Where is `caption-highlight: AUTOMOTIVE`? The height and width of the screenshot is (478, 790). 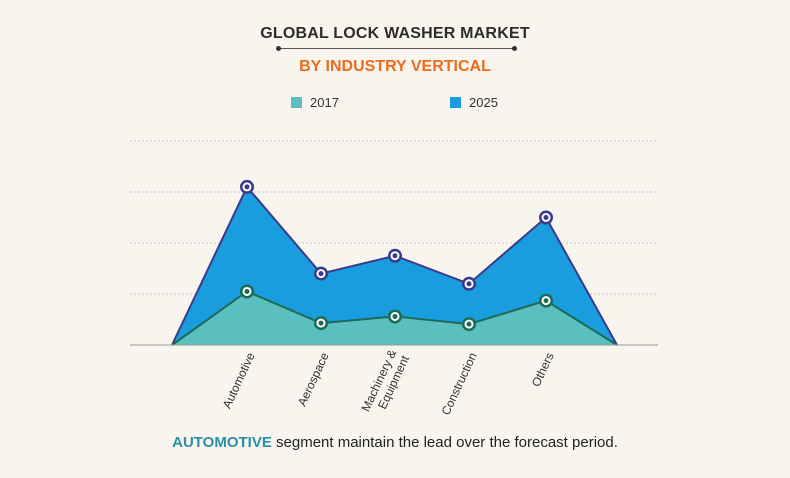
caption-highlight: AUTOMOTIVE is located at coordinates (222, 442).